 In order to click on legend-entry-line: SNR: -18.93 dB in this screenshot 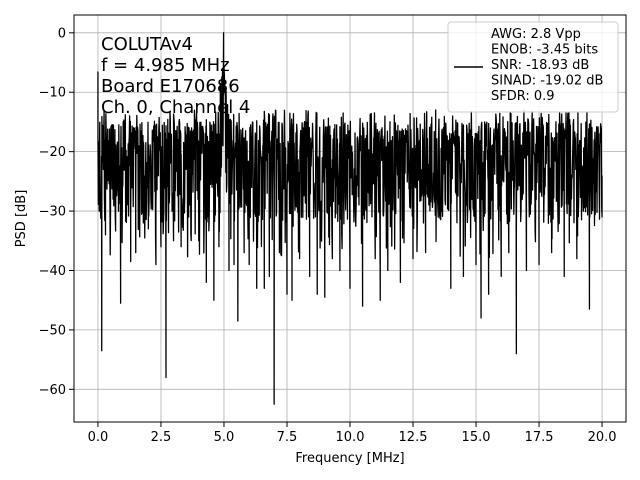, I will do `click(540, 65)`.